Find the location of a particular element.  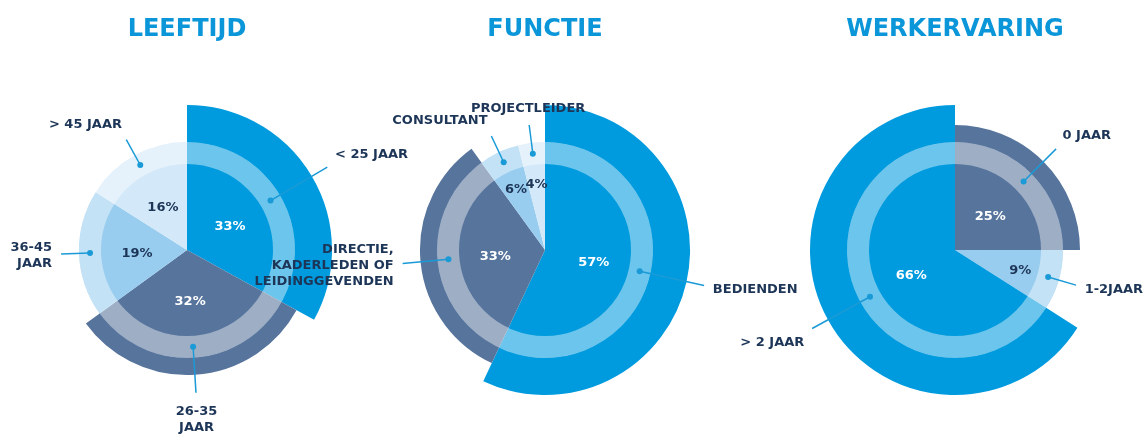

slice-label: > 2 JAAR is located at coordinates (772, 341).